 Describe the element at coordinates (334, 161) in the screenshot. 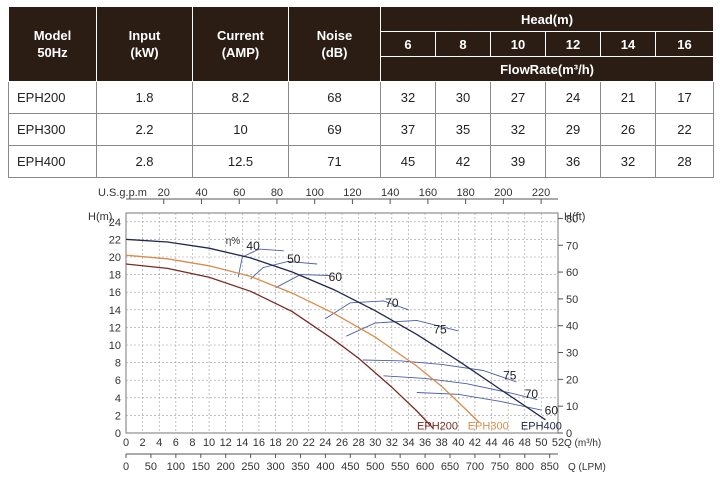

I see `cell-noise: 71` at that location.